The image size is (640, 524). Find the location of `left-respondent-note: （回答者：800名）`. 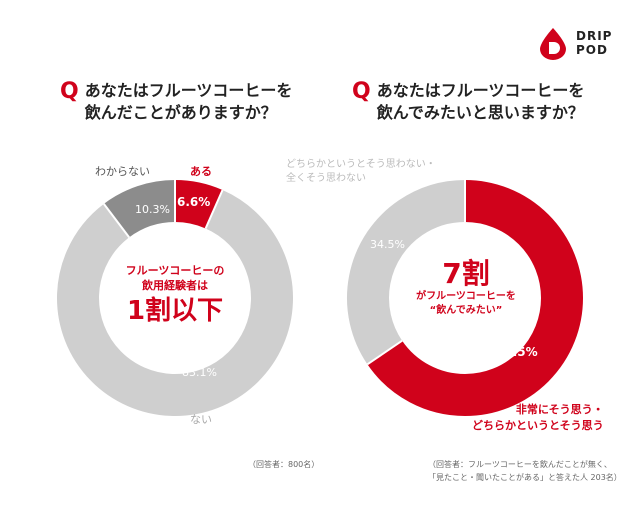

left-respondent-note: （回答者：800名） is located at coordinates (284, 464).